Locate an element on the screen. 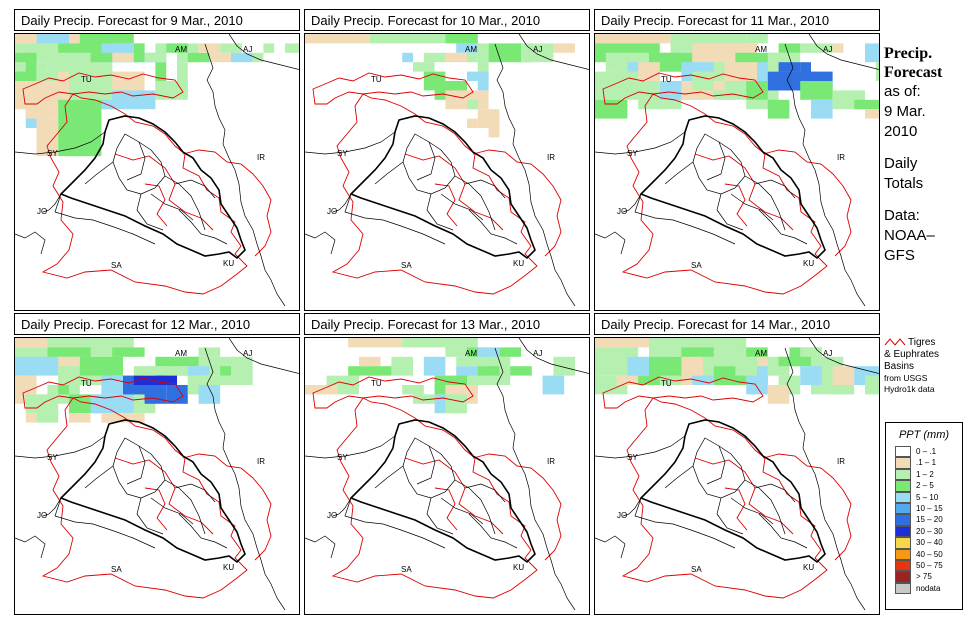 This screenshot has width=971, height=635. legend-label: 5 – 10 is located at coordinates (927, 497).